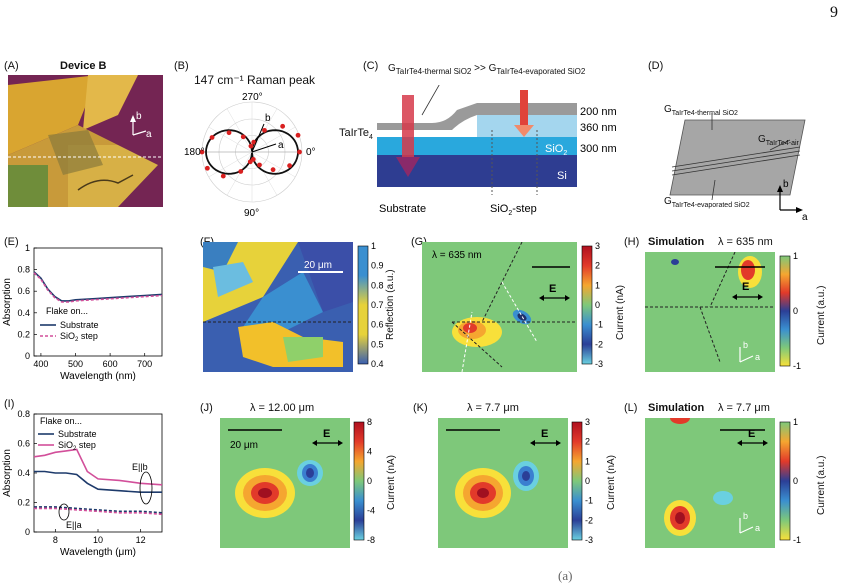 The width and height of the screenshot is (849, 588). I want to click on panel-h-cbar-label: Current (a.u.), so click(821, 315).